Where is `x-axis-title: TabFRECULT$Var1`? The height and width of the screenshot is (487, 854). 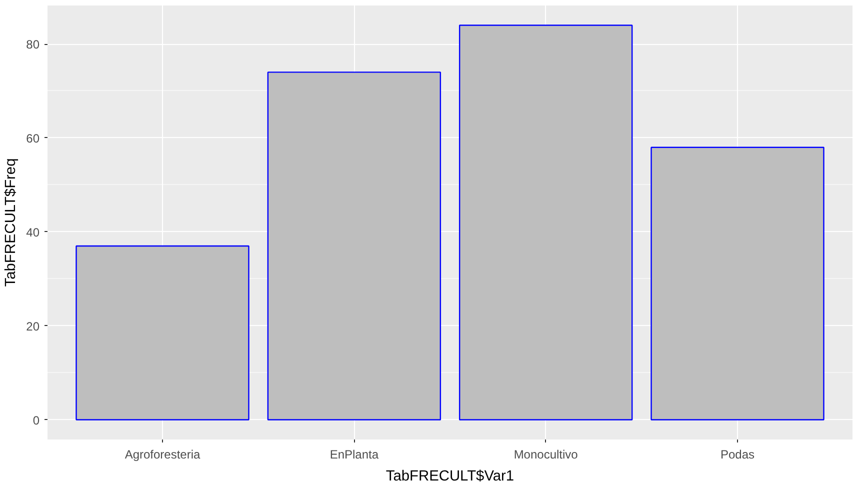
x-axis-title: TabFRECULT$Var1 is located at coordinates (450, 476).